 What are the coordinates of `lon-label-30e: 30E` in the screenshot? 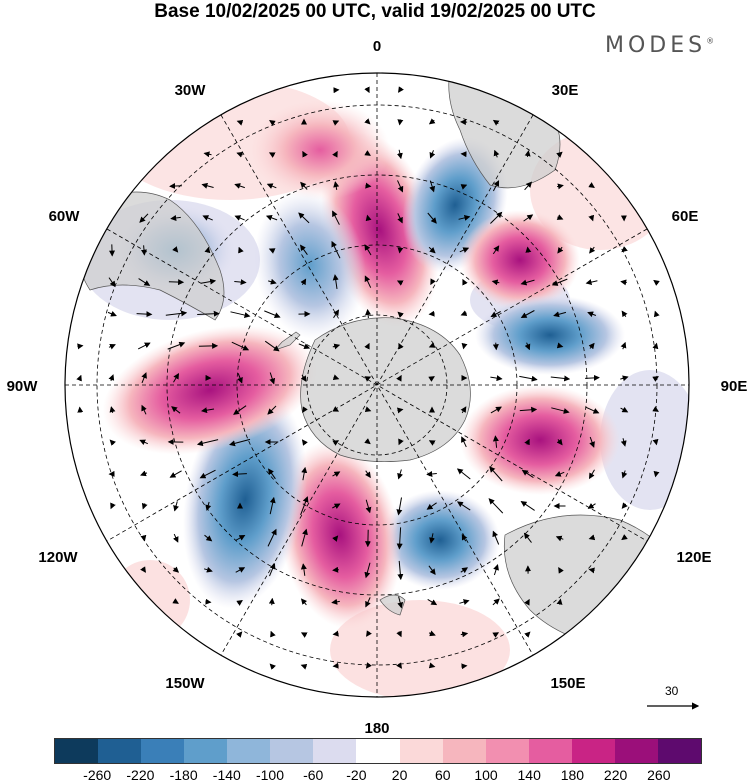 It's located at (565, 90).